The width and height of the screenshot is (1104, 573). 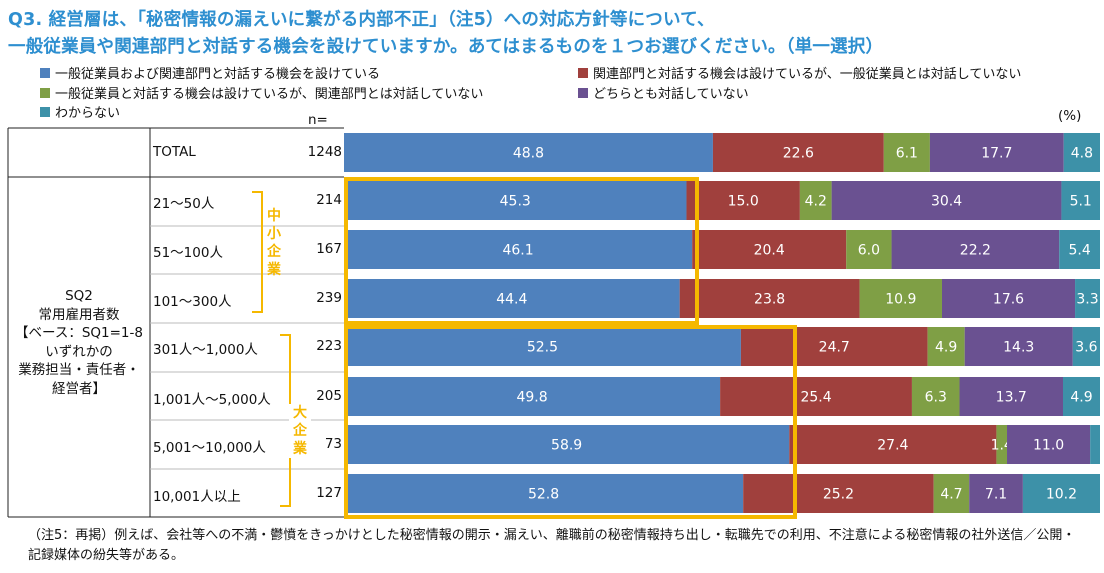 I want to click on n-value: 167, so click(x=329, y=248).